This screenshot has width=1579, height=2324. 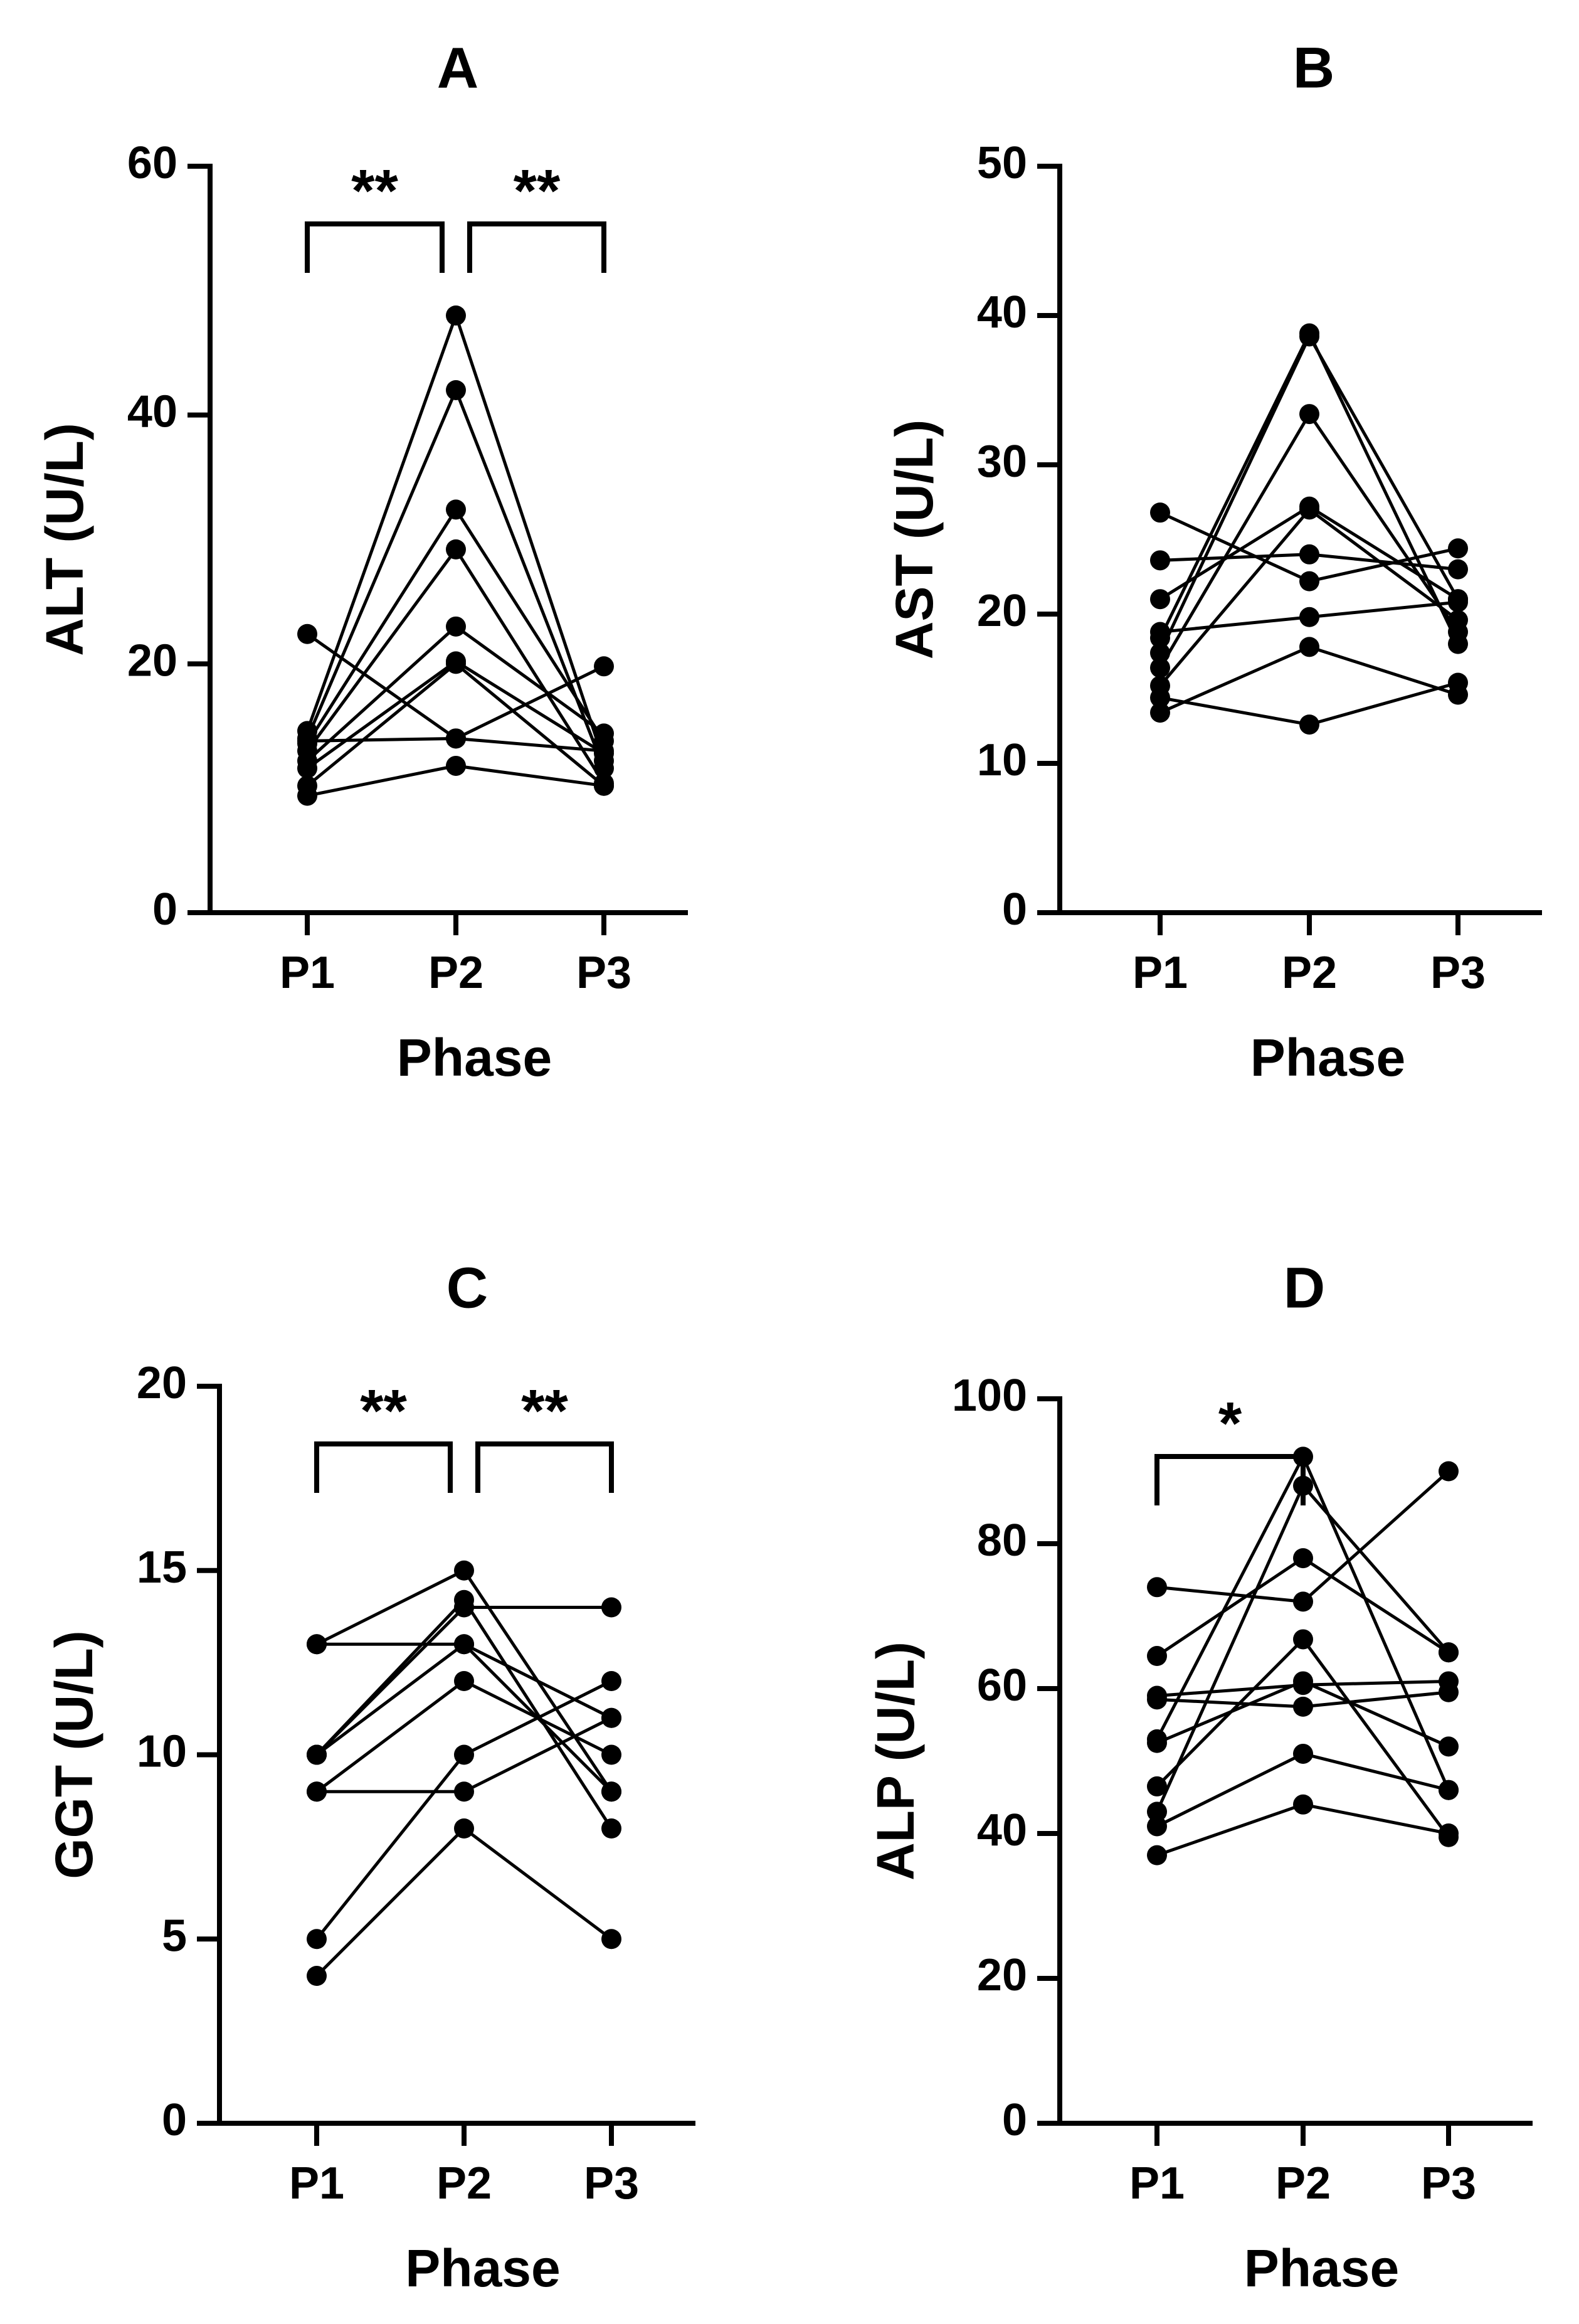 I want to click on data-point-b-10-p1, so click(x=1160, y=713).